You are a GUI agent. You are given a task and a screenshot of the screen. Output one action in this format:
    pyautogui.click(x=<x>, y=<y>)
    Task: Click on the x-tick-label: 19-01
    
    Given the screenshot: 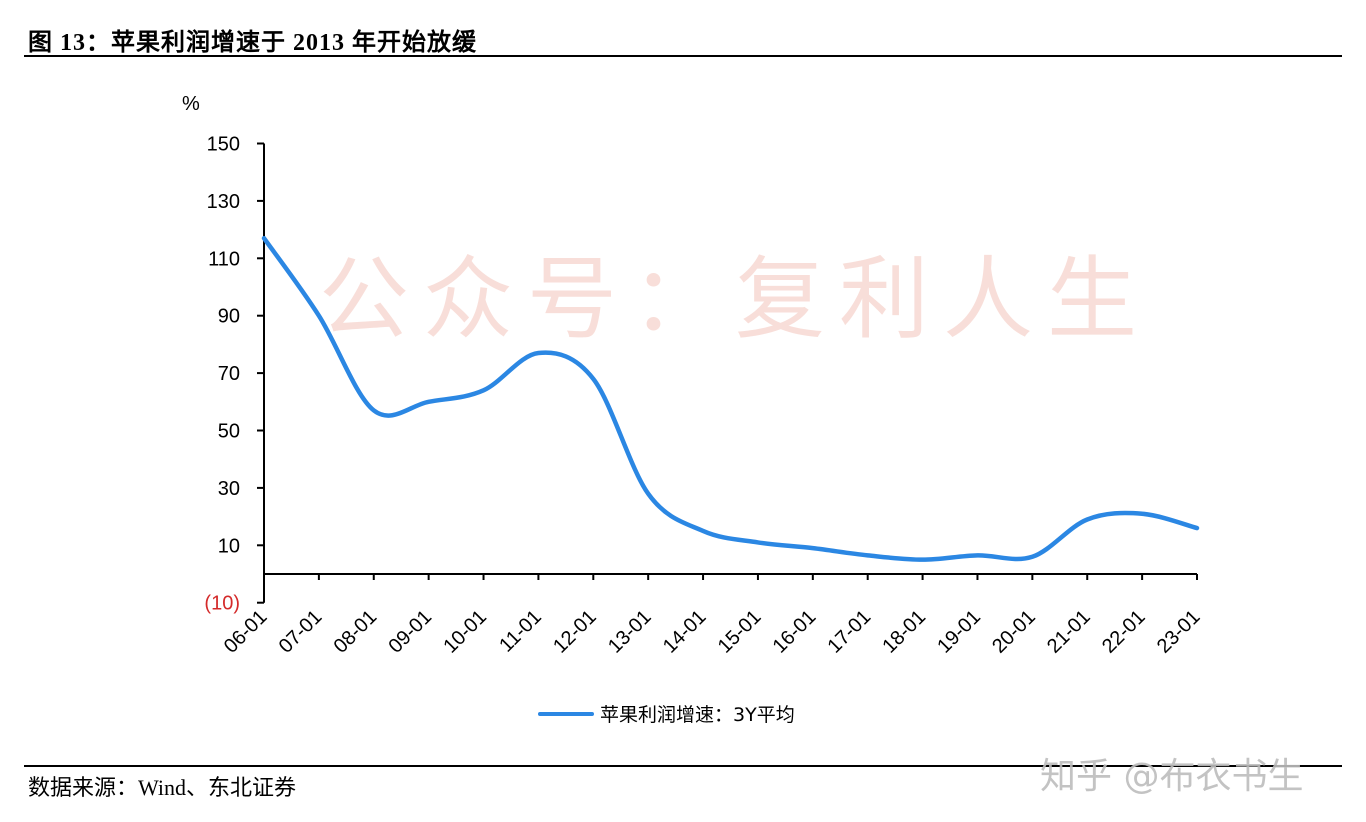 What is the action you would take?
    pyautogui.click(x=959, y=632)
    